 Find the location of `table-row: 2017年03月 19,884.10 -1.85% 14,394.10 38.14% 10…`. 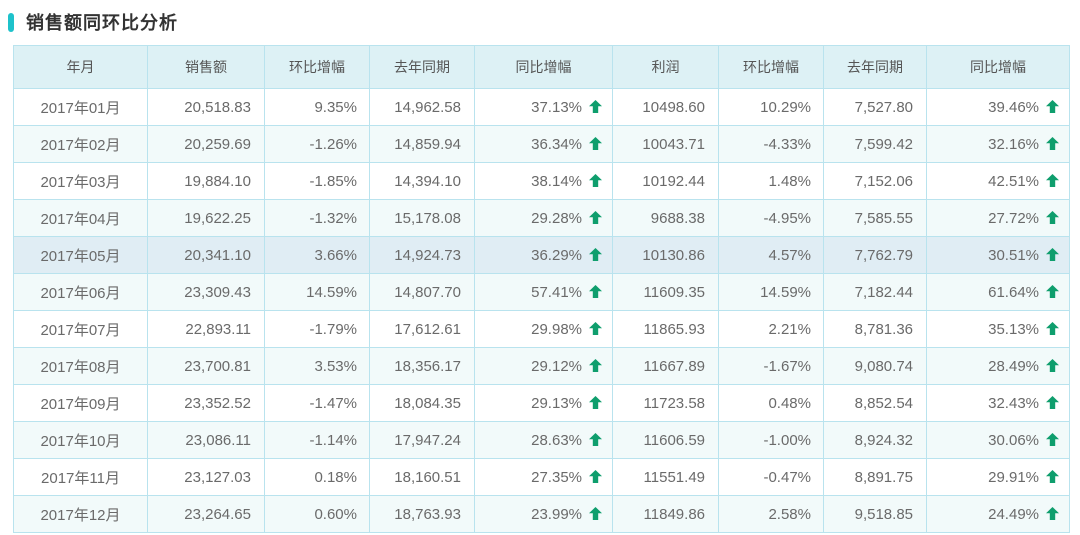

table-row: 2017年03月 19,884.10 -1.85% 14,394.10 38.14% 10… is located at coordinates (541, 181).